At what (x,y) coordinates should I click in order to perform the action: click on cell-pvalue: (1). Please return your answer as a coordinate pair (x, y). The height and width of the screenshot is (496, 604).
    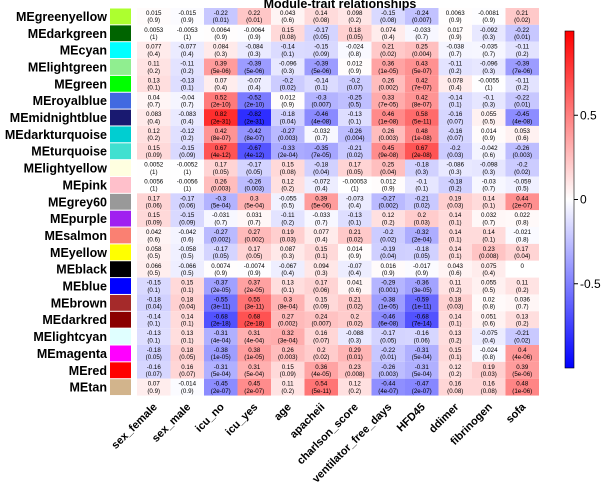
    Looking at the image, I should click on (154, 172).